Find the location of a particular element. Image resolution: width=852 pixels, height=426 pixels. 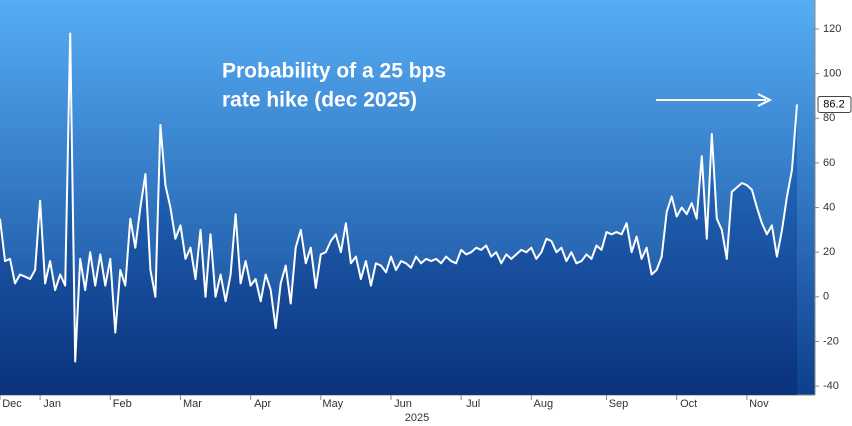

last-value-box is located at coordinates (834, 104).